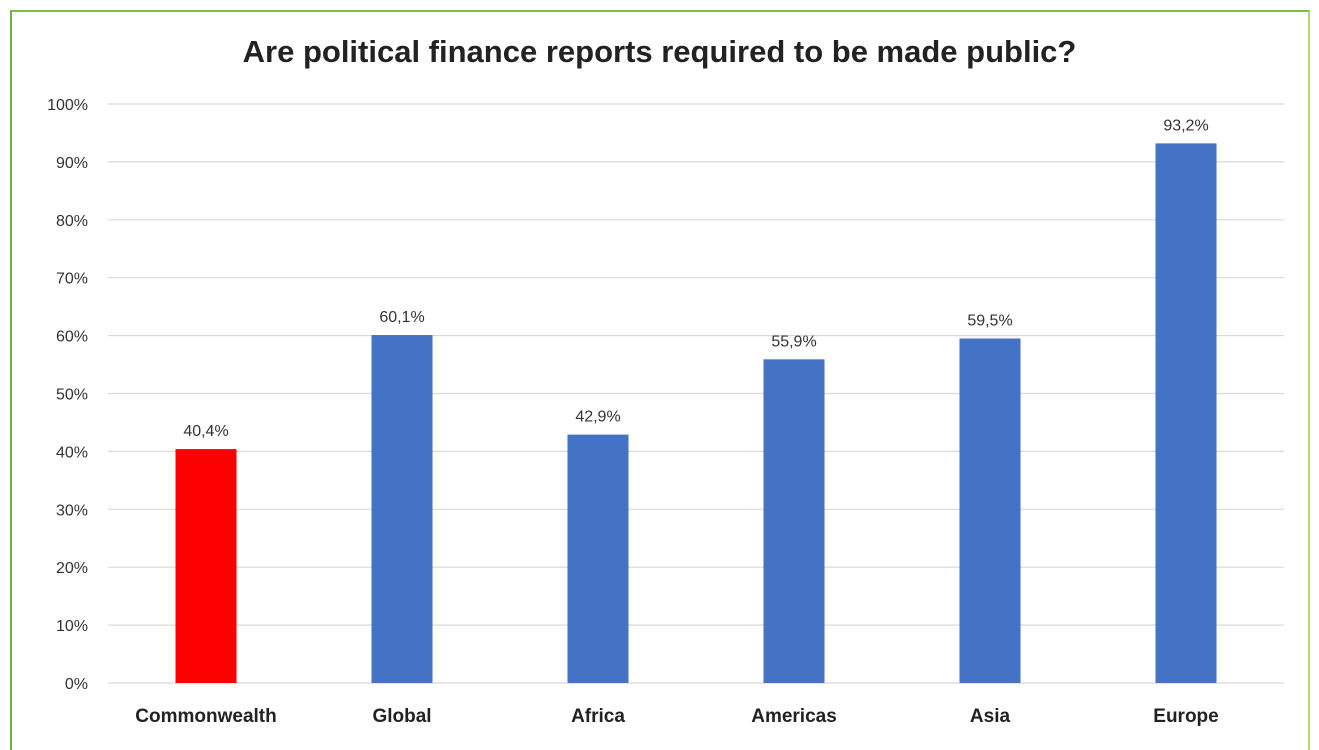 The height and width of the screenshot is (750, 1319). Describe the element at coordinates (72, 452) in the screenshot. I see `y-tick-label: 40%` at that location.